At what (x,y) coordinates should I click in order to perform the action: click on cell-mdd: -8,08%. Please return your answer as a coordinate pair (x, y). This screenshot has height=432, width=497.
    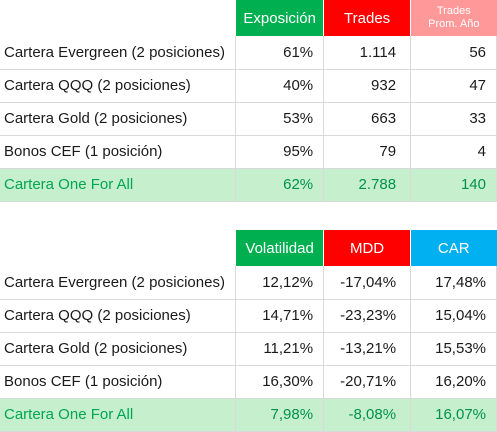
    Looking at the image, I should click on (367, 415).